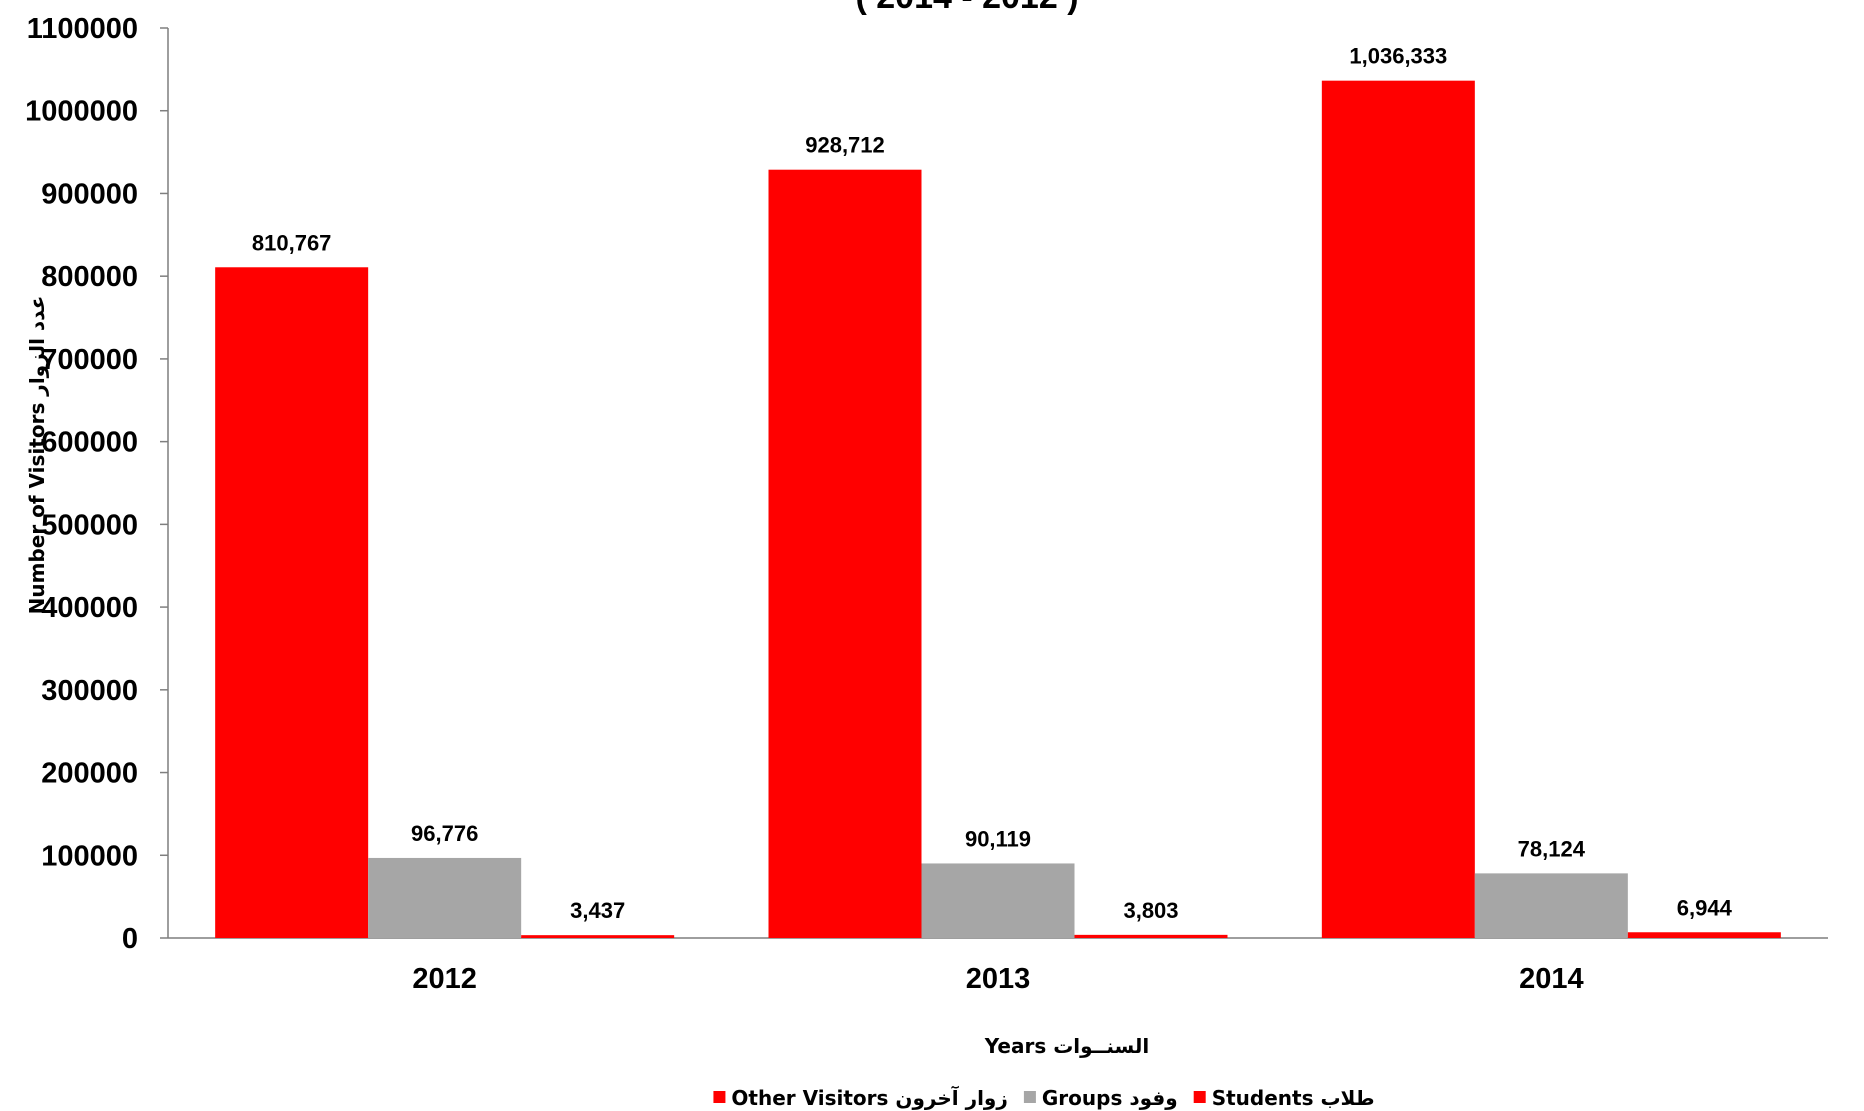 The width and height of the screenshot is (1864, 1111). Describe the element at coordinates (292, 242) in the screenshot. I see `data-label: 810,767` at that location.